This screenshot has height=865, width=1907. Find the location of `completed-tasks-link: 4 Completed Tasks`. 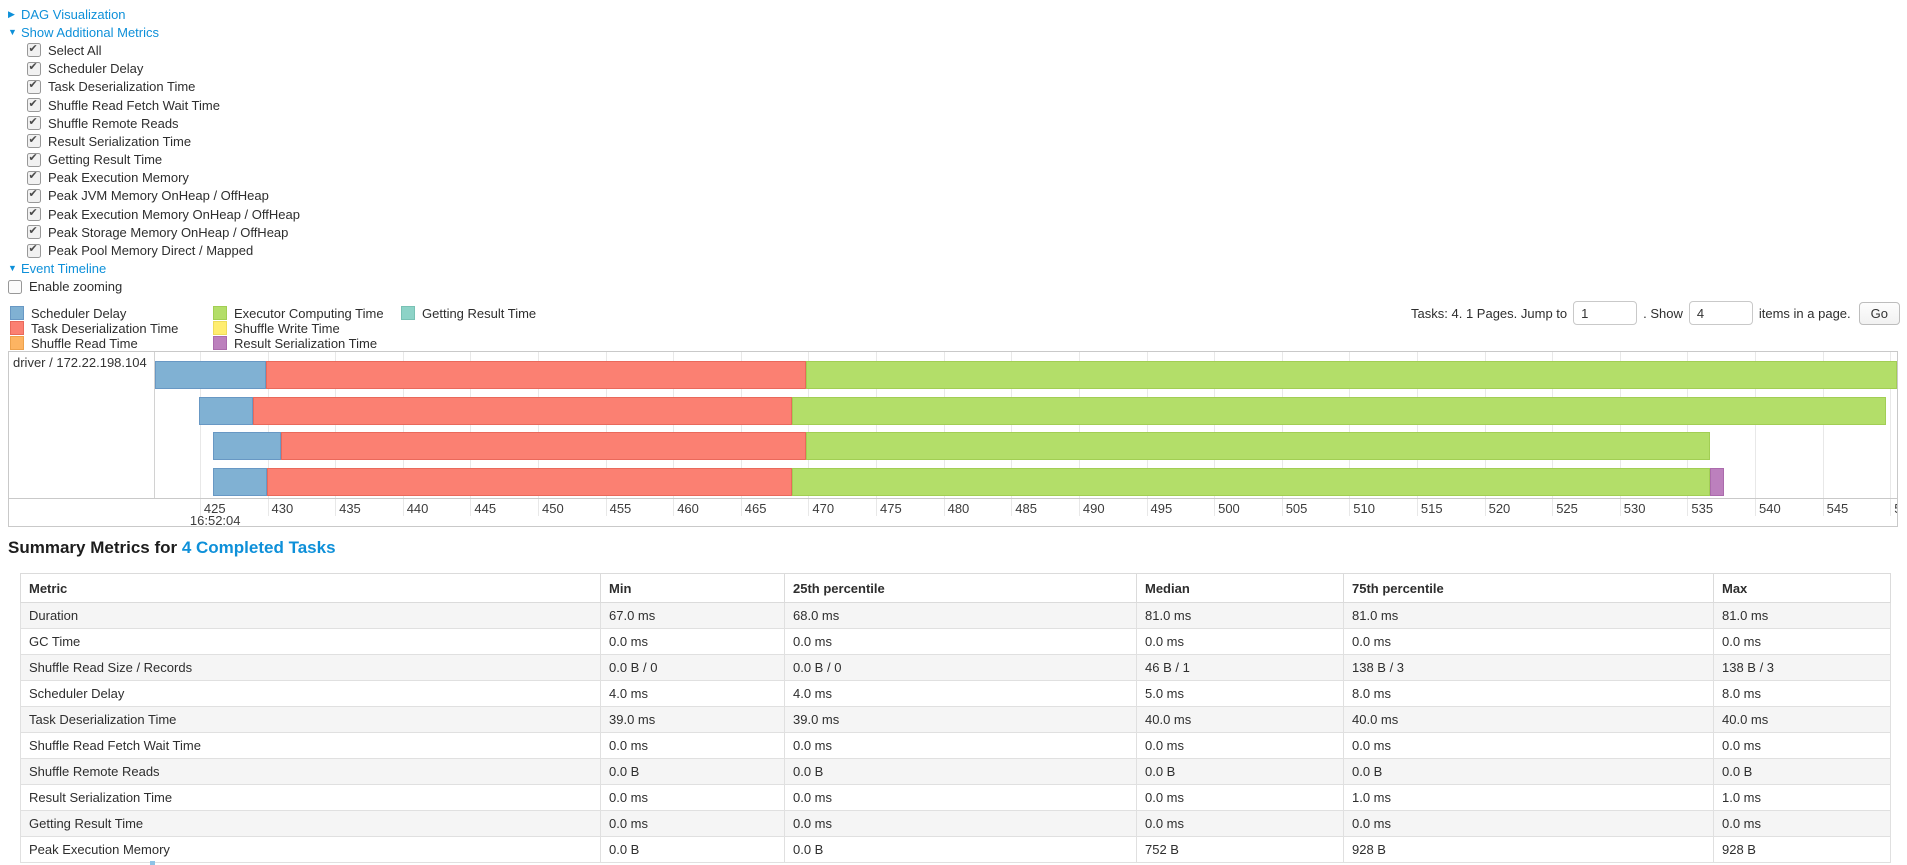

completed-tasks-link: 4 Completed Tasks is located at coordinates (258, 547).